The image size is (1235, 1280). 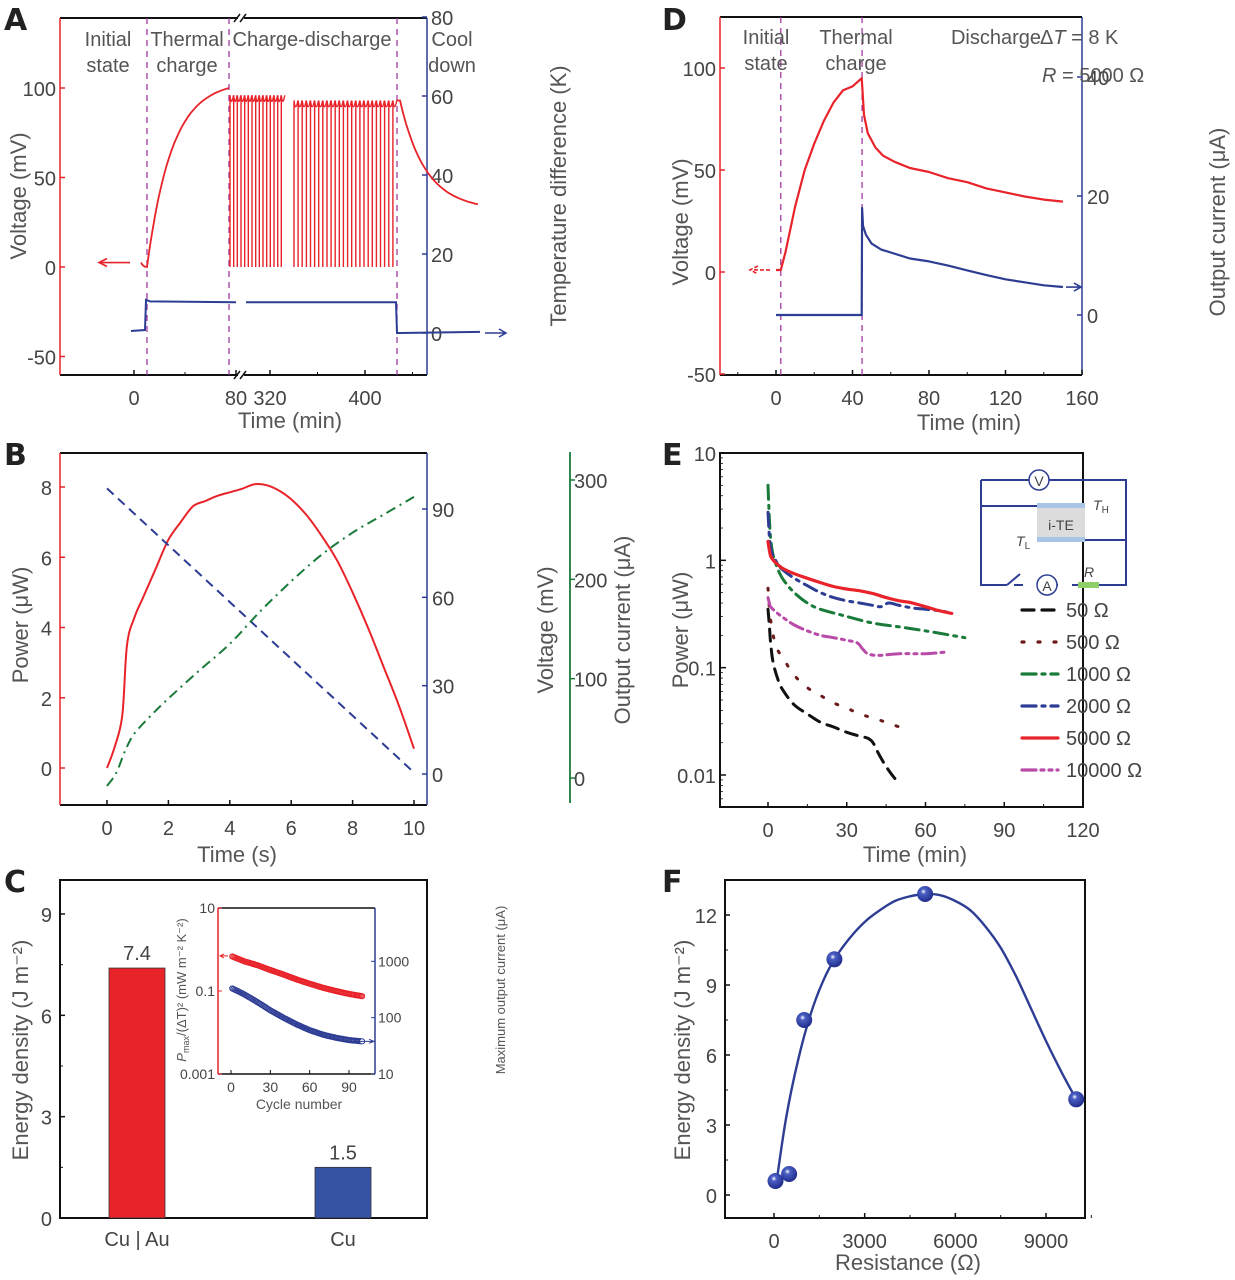 I want to click on inset-marker, so click(x=362, y=996).